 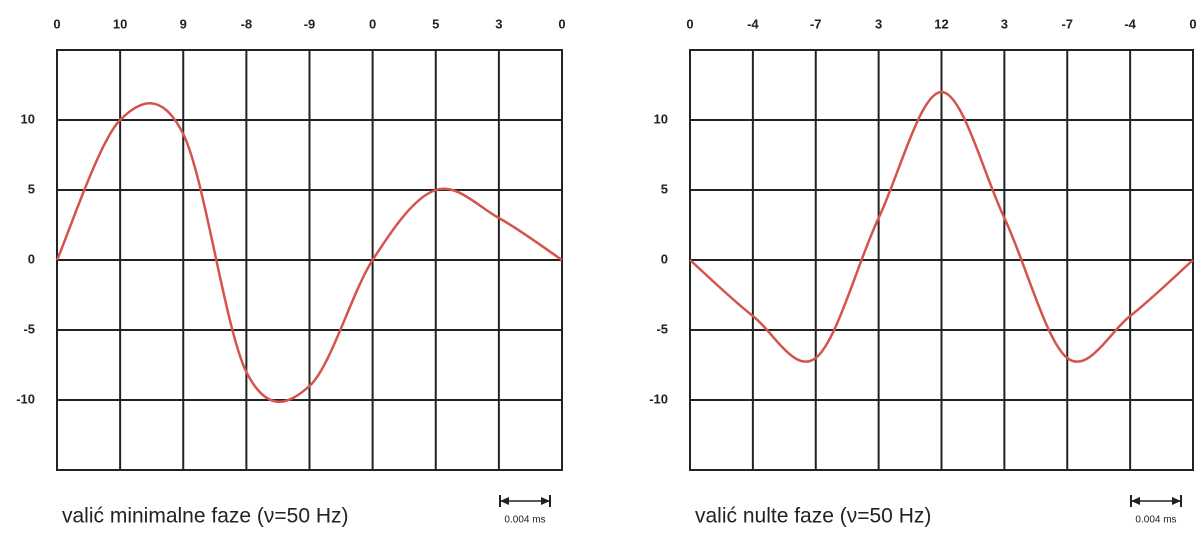 I want to click on chart-title: valić minimalne faze (ν=50 Hz), so click(x=205, y=516).